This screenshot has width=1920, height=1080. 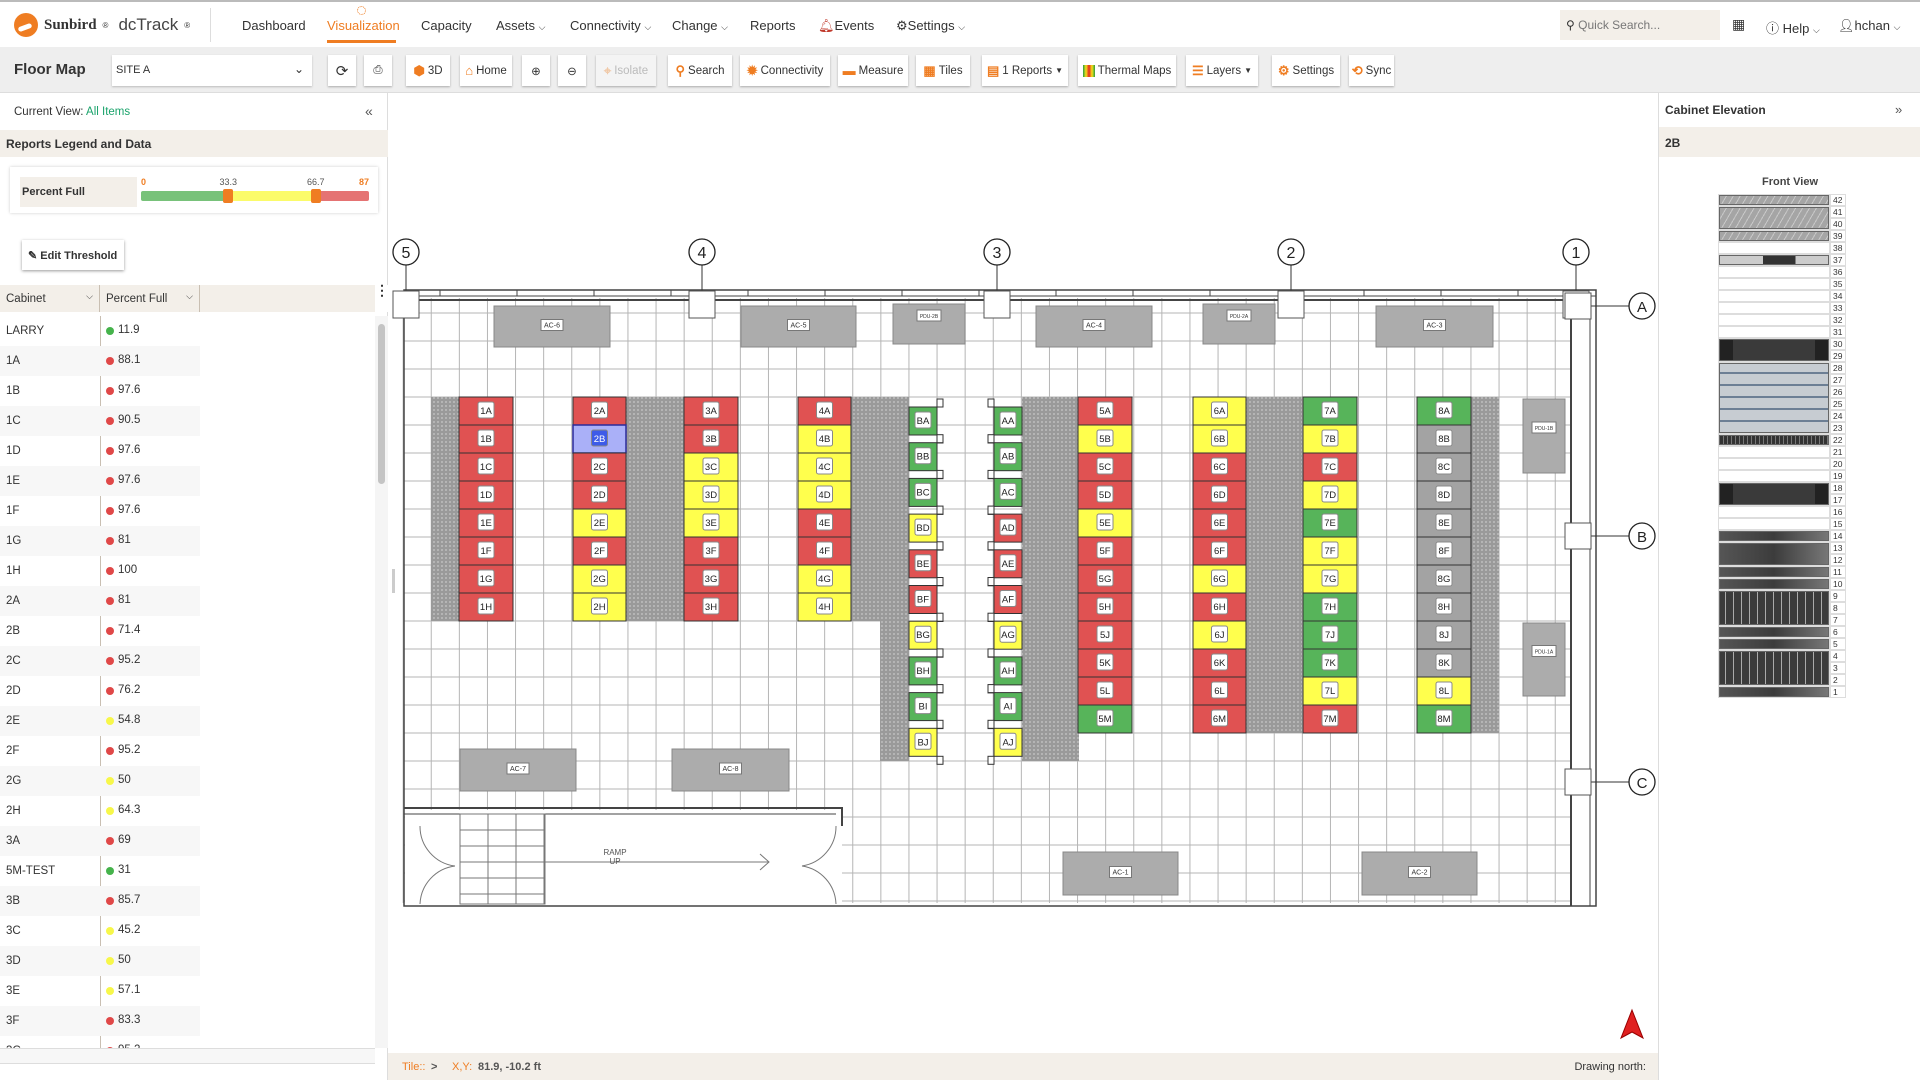 I want to click on help-menu: ⓘ Help ⌵, so click(x=1793, y=27).